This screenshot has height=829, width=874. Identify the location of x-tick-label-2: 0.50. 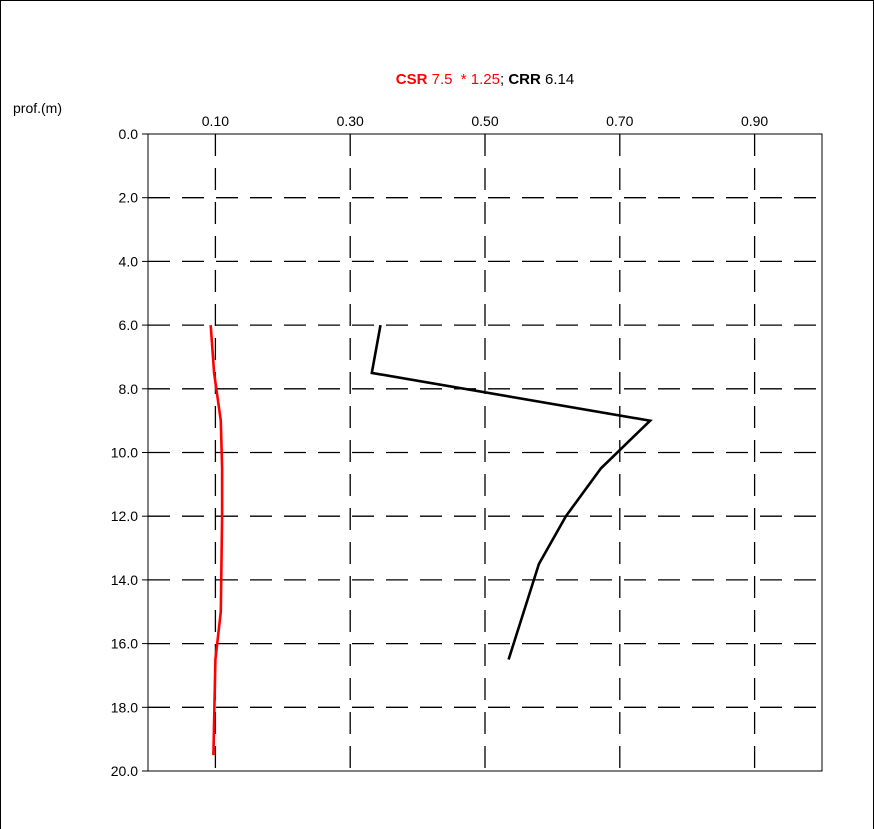
(484, 121).